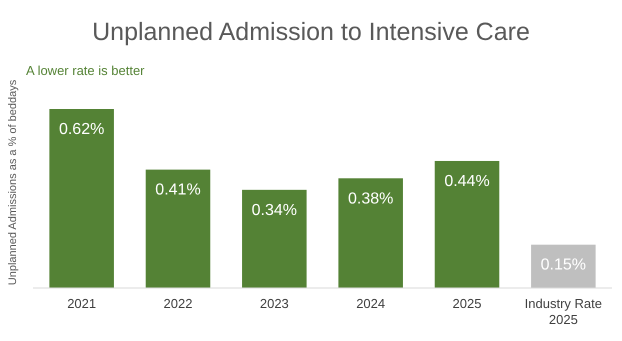 The width and height of the screenshot is (622, 341). I want to click on data-label: 0.15%, so click(563, 265).